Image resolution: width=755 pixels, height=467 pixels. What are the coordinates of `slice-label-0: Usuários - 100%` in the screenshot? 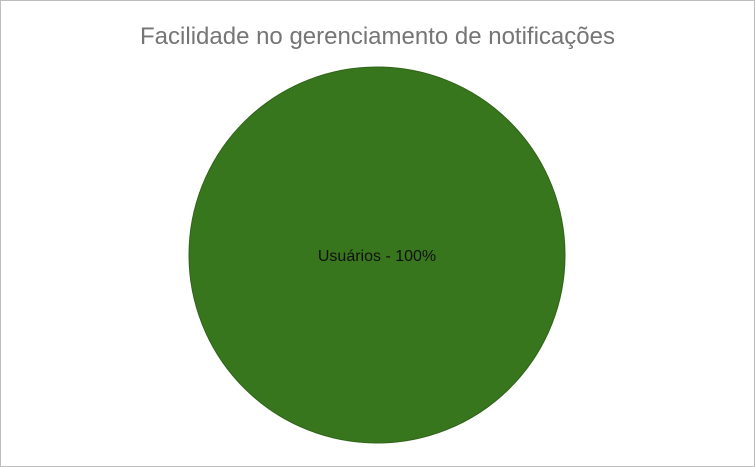 It's located at (377, 256).